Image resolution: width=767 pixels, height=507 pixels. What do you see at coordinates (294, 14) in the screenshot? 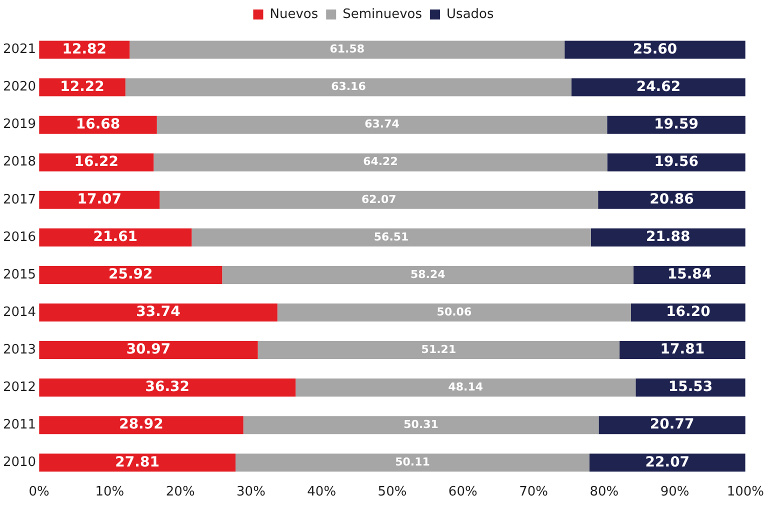
I see `legend-label: Nuevos` at bounding box center [294, 14].